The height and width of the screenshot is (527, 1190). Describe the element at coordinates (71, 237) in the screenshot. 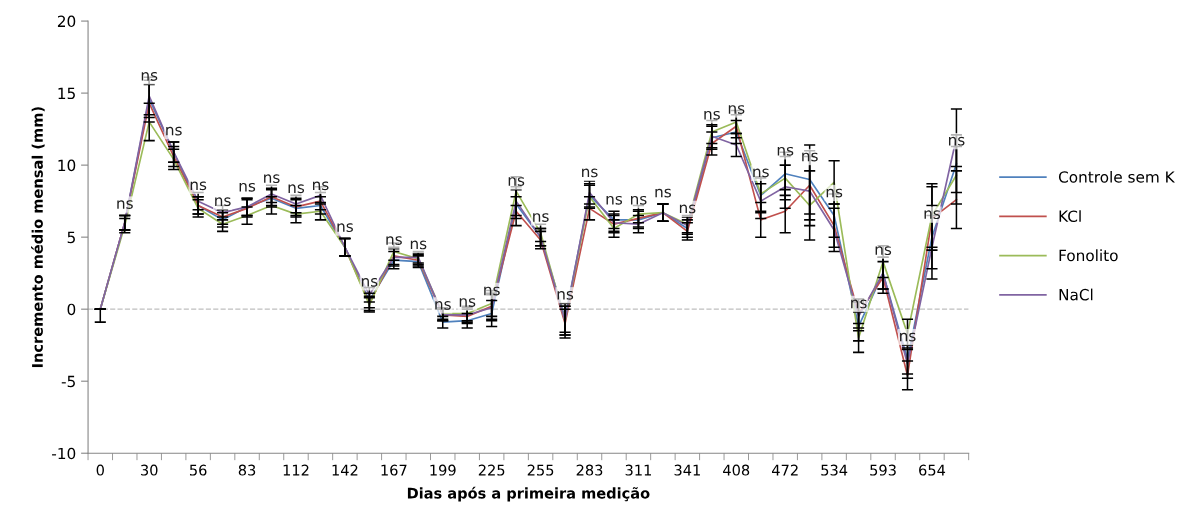

I see `y-tick-label: 5` at that location.